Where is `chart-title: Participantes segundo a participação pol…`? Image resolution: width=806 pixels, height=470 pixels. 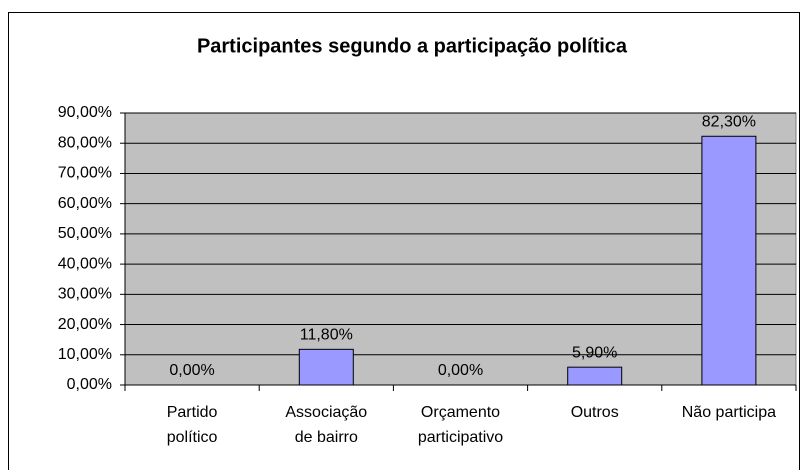
chart-title: Participantes segundo a participação pol… is located at coordinates (412, 46).